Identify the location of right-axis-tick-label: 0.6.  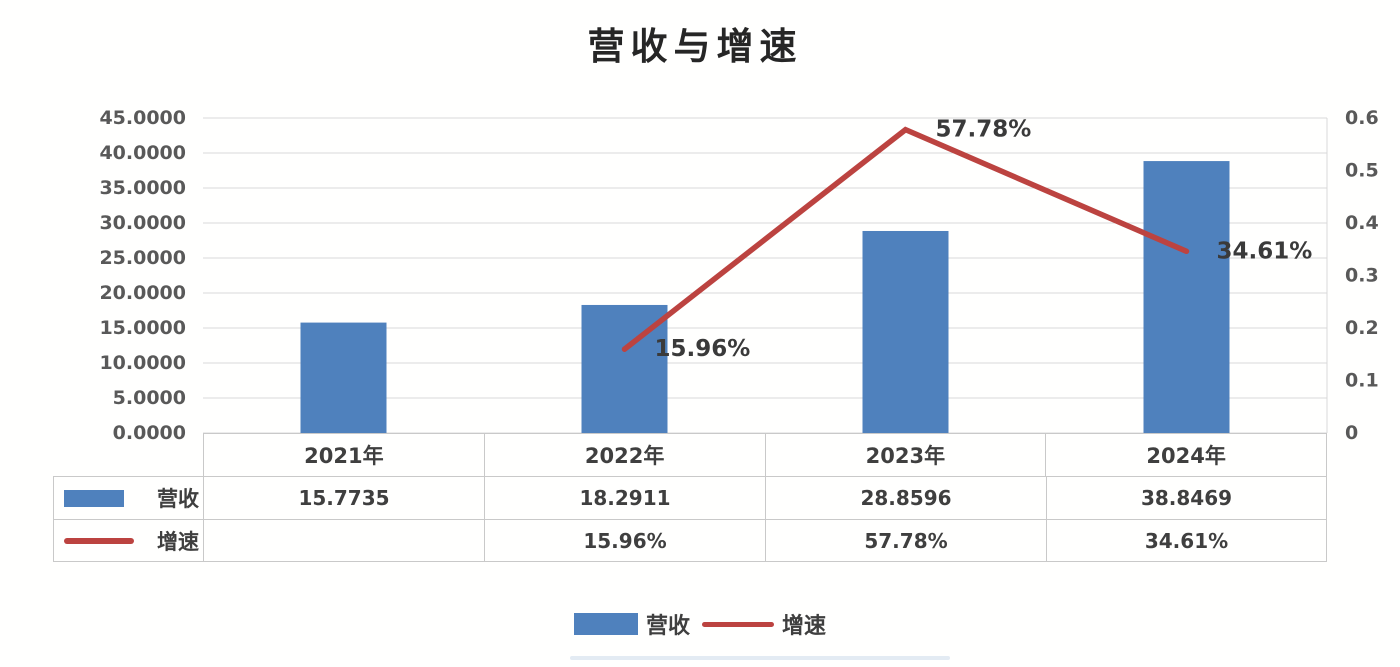
(1362, 118).